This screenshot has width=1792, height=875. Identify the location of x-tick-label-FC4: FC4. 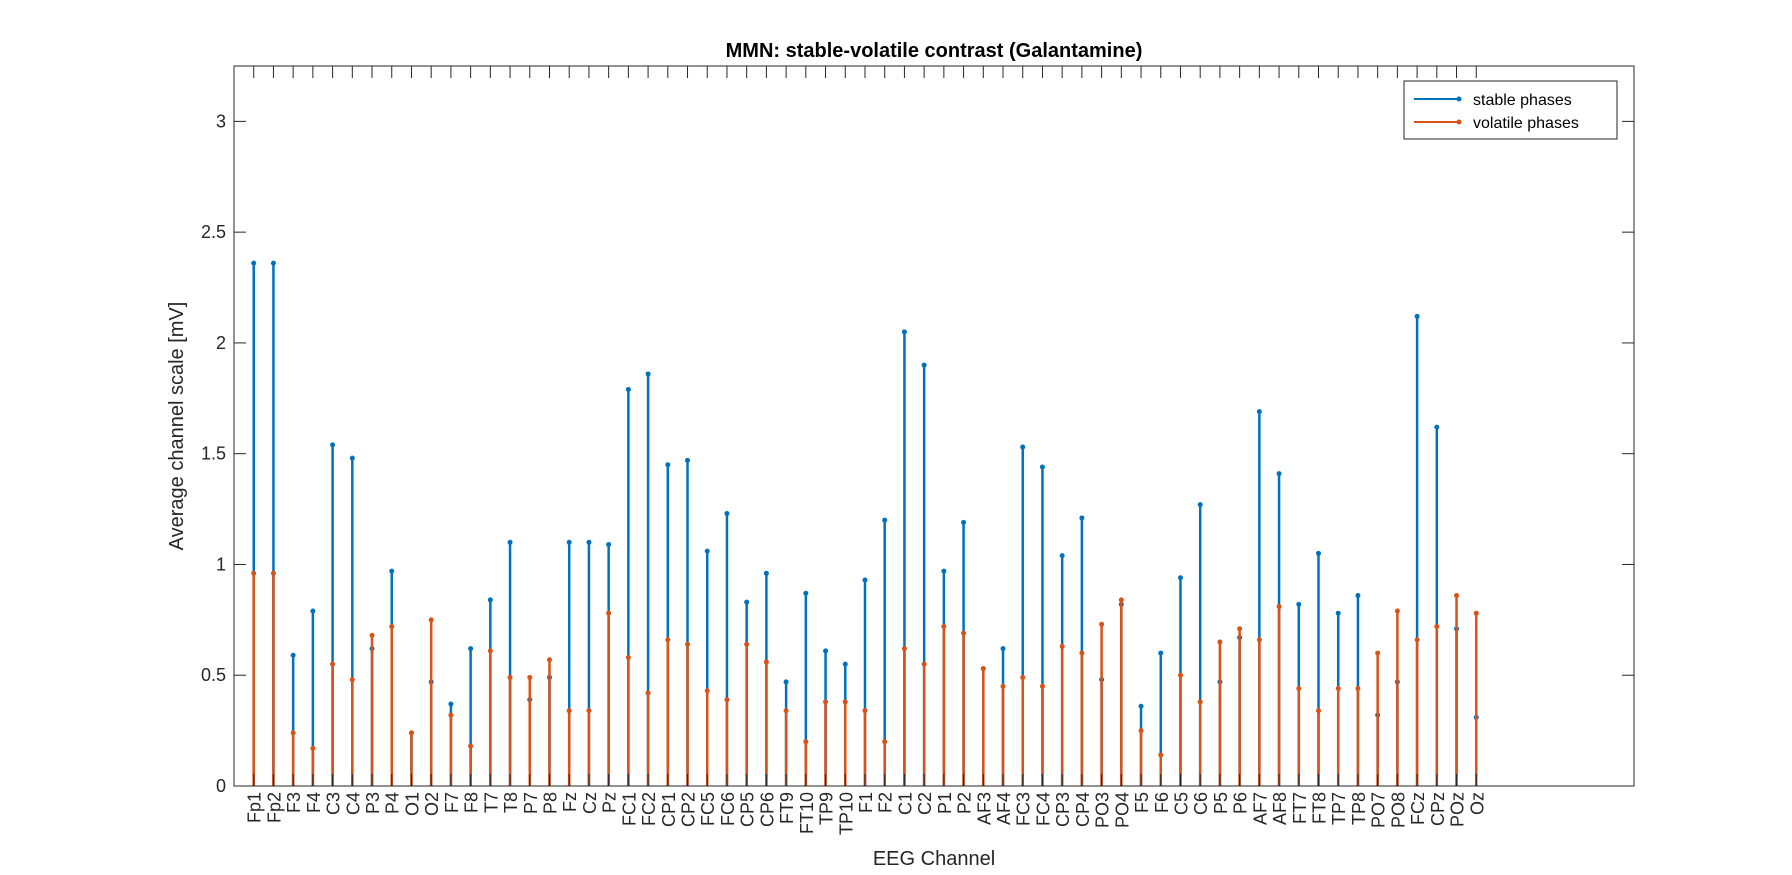
(1043, 809).